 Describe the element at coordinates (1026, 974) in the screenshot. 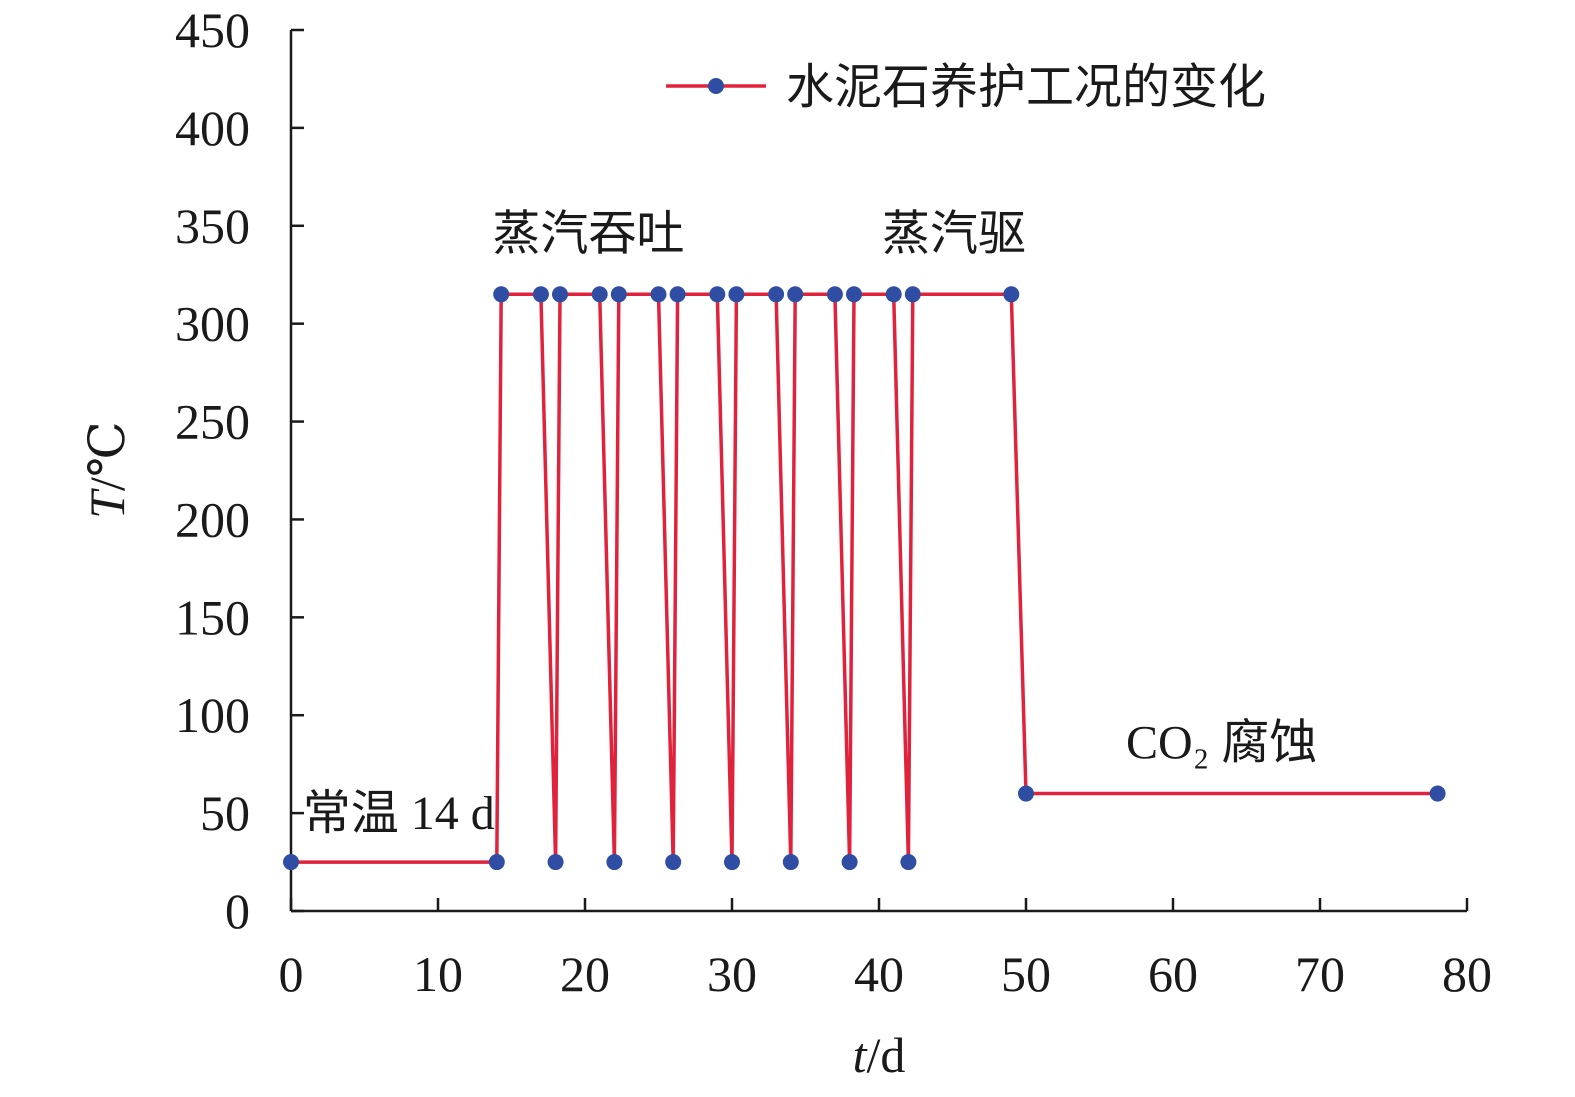

I see `x-tick-label: 50` at that location.